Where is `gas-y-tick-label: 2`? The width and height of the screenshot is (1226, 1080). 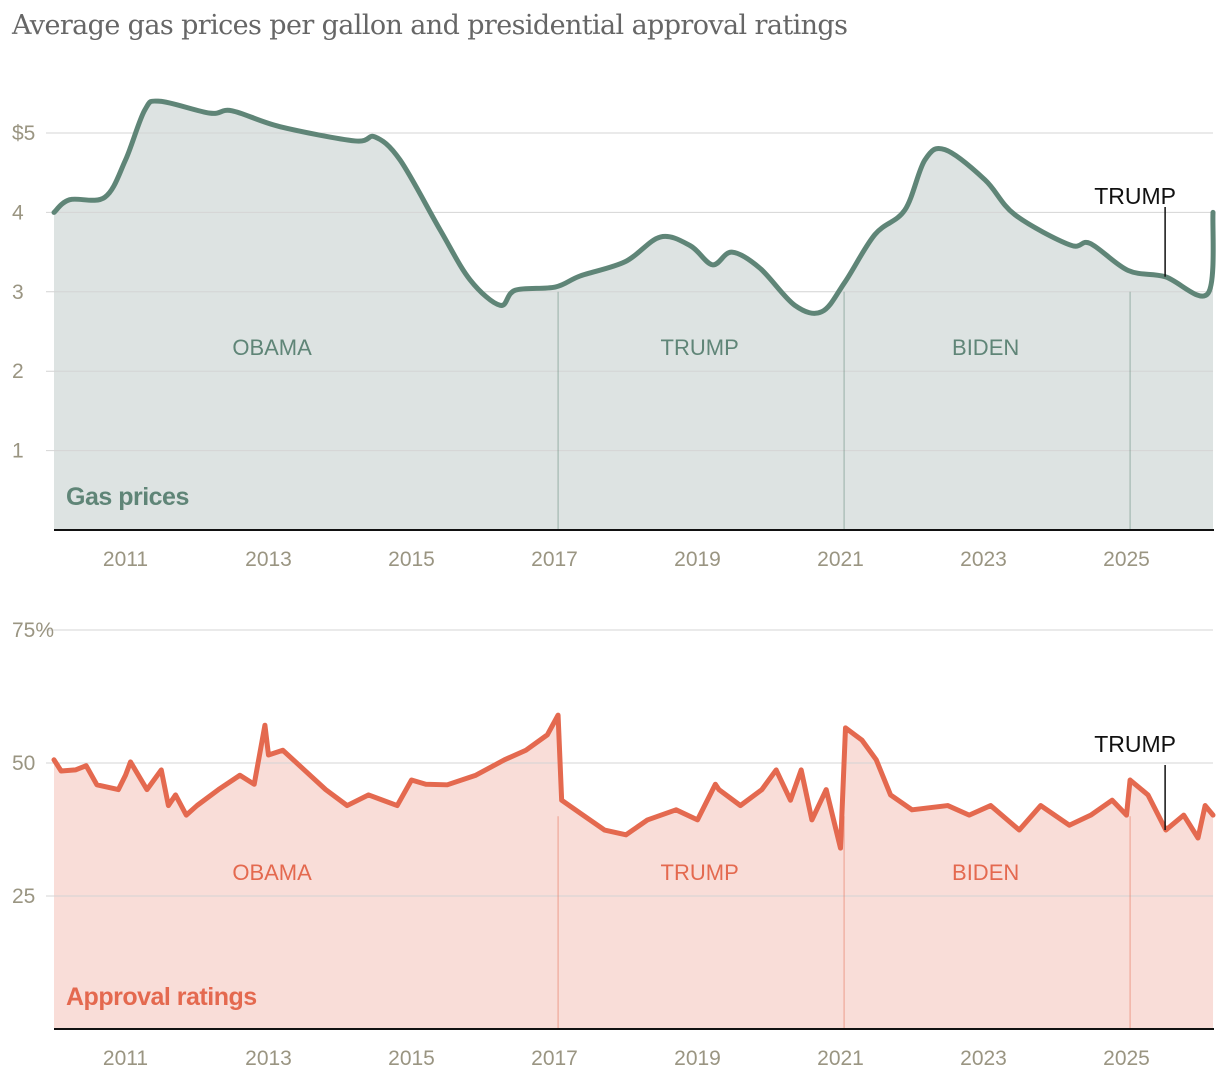 gas-y-tick-label: 2 is located at coordinates (18, 371).